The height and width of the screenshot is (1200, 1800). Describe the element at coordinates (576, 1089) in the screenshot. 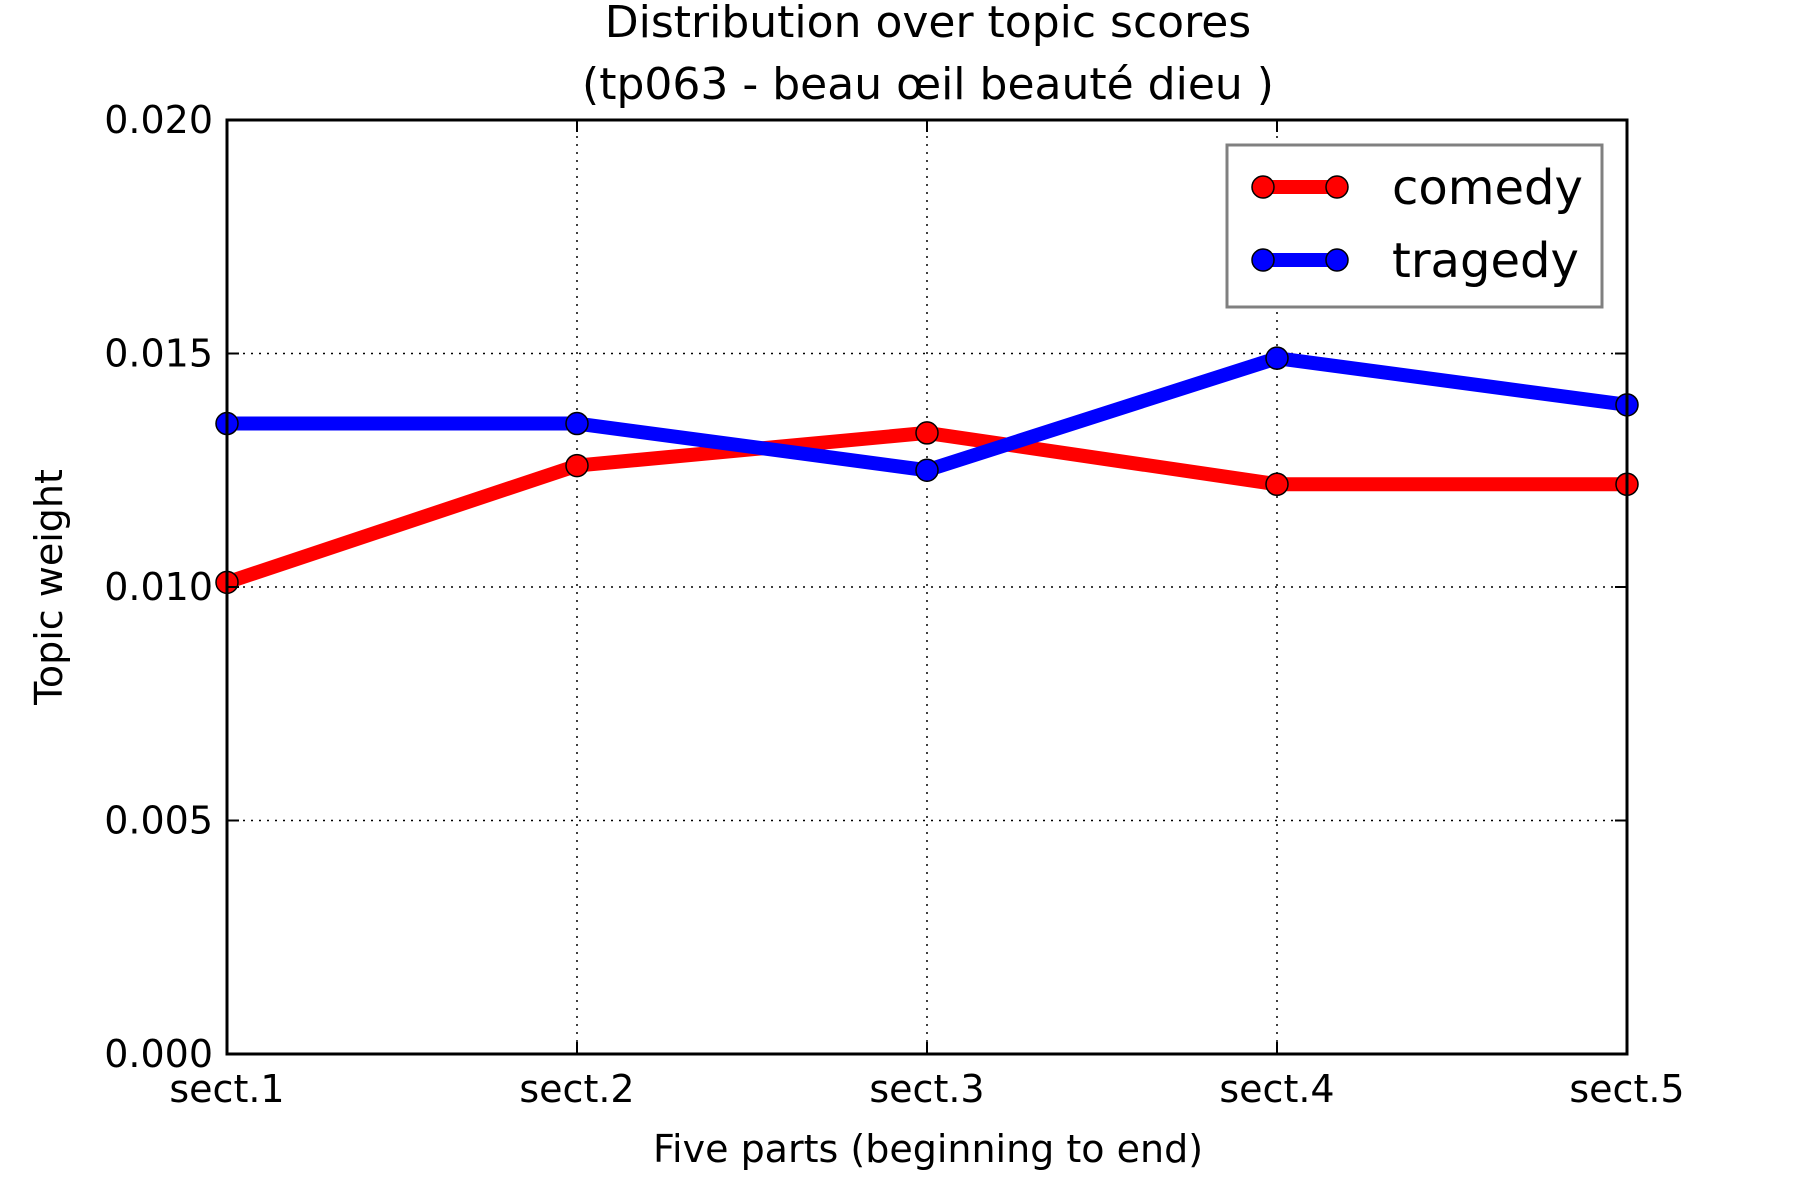

I see `x-tick-label: sect.2` at that location.